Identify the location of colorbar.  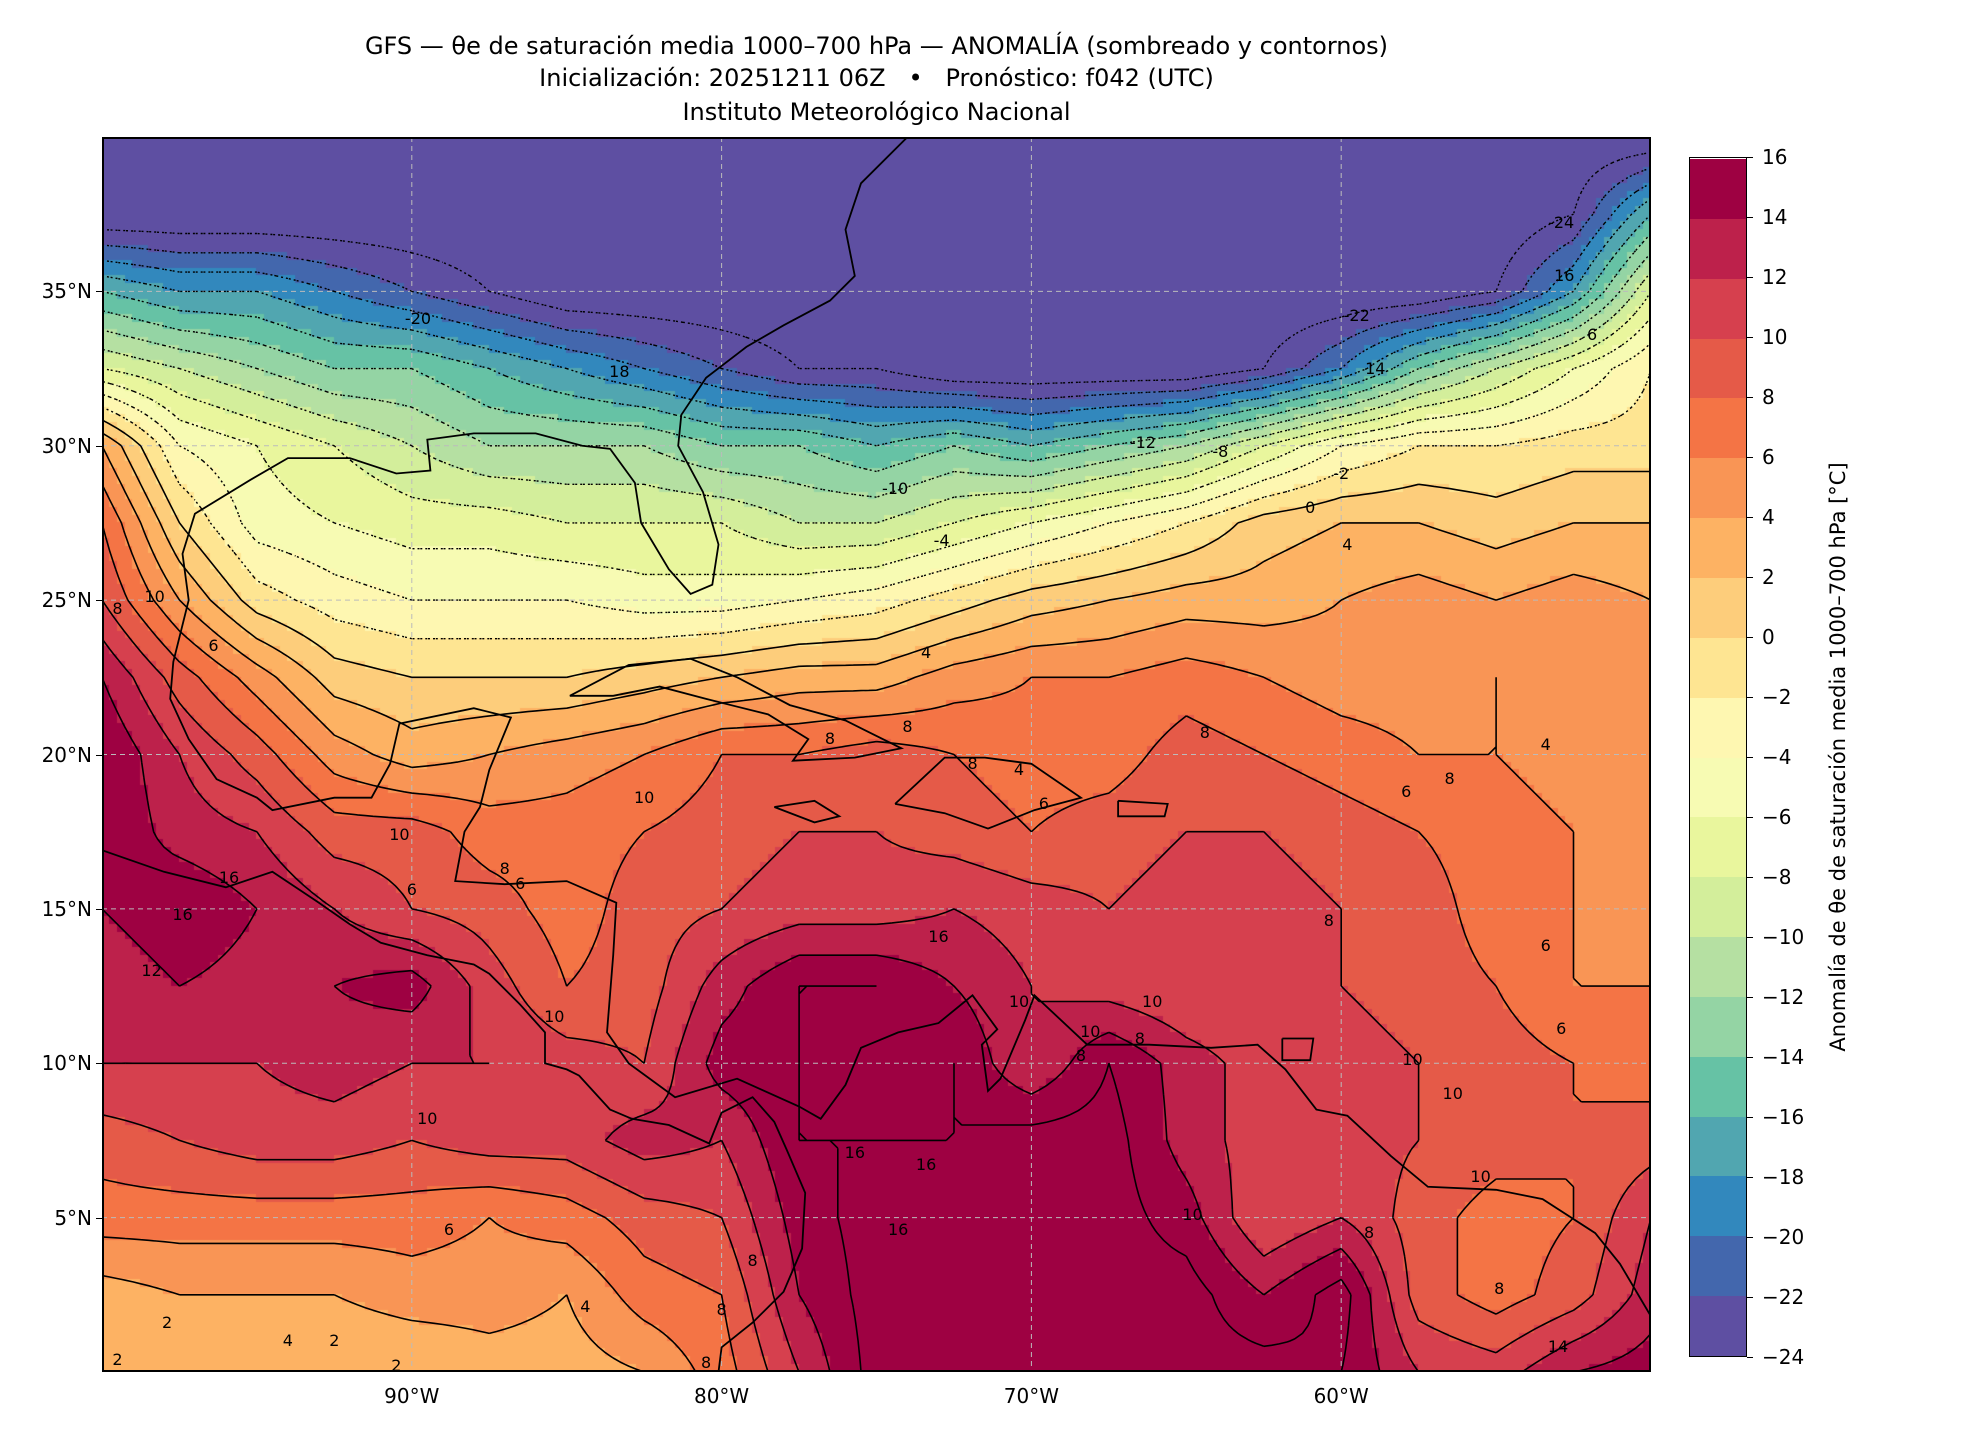
(1718, 757).